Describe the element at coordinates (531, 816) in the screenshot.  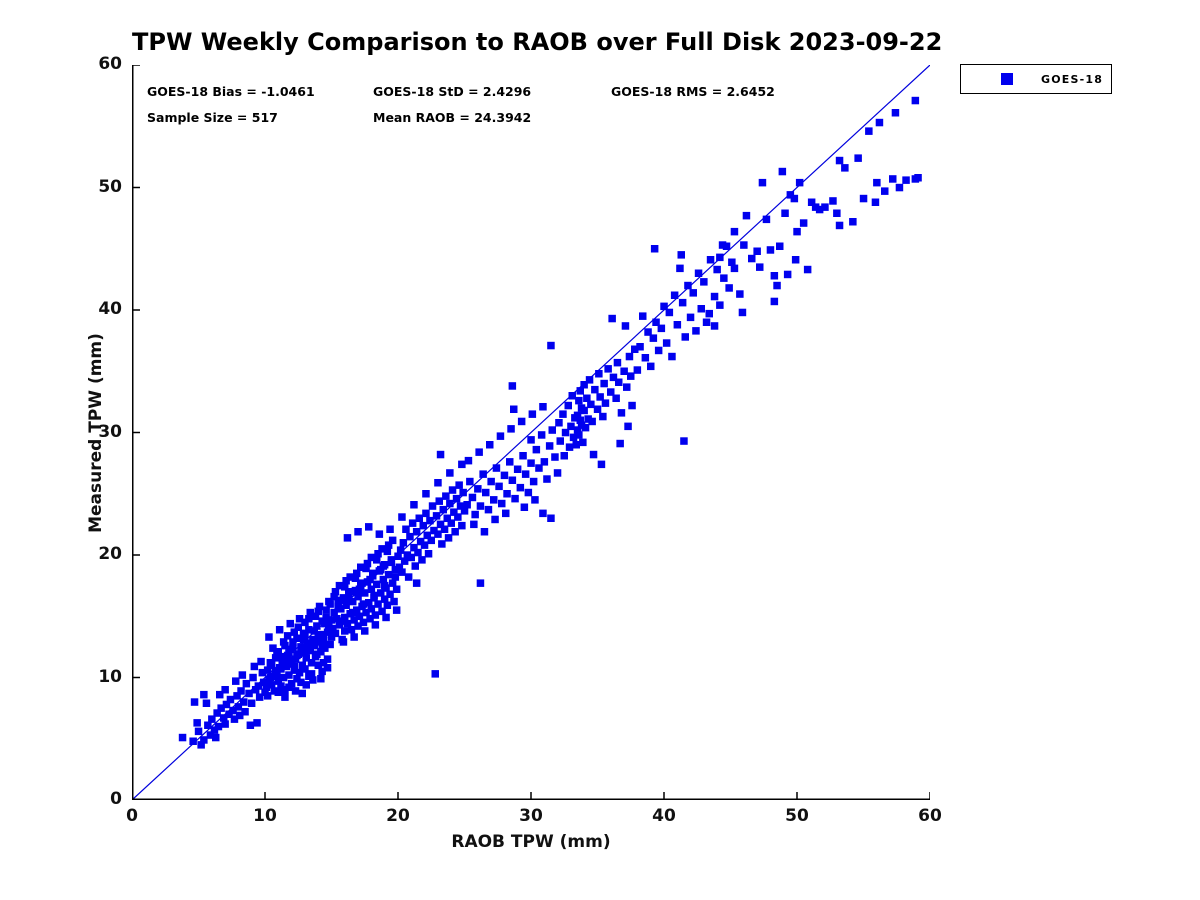
I see `x-tick-label: 30` at that location.